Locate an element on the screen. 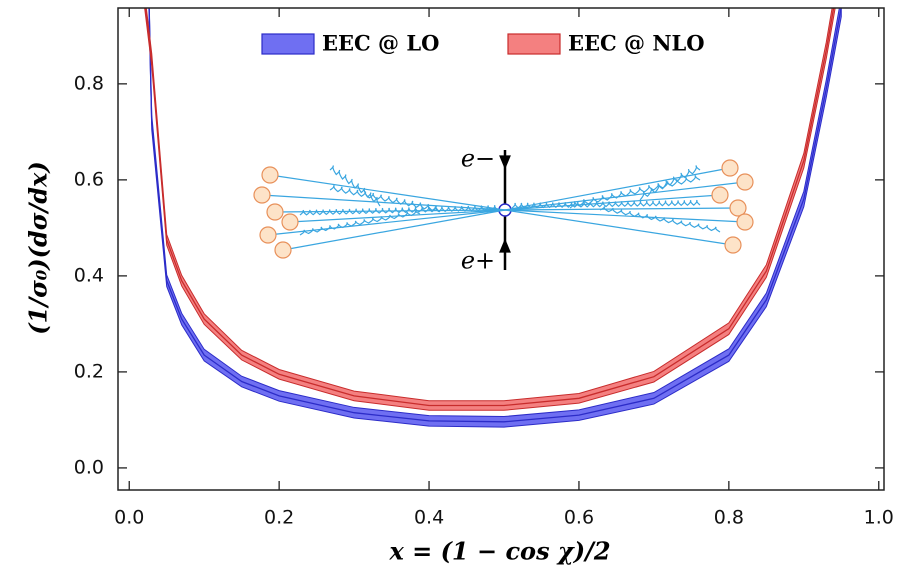 The height and width of the screenshot is (576, 919). y-axis-label: (1/σ₀)(dσ/dx) is located at coordinates (38, 247).